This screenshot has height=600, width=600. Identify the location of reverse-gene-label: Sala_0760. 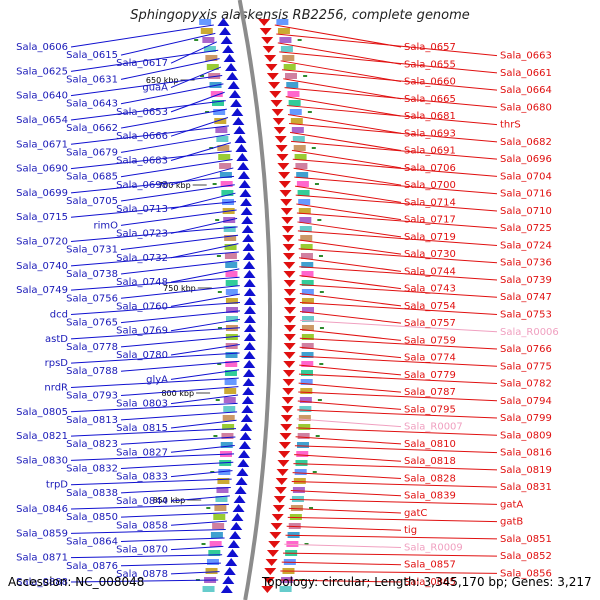
(142, 306).